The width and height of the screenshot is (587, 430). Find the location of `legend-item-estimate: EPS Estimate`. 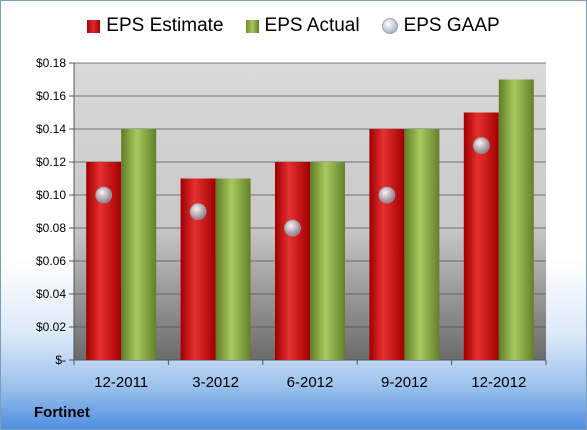

legend-item-estimate: EPS Estimate is located at coordinates (155, 26).